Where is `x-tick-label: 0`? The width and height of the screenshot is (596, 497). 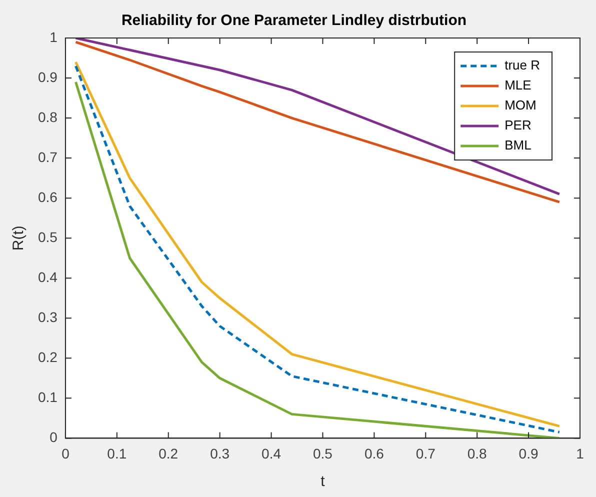
x-tick-label: 0 is located at coordinates (66, 453).